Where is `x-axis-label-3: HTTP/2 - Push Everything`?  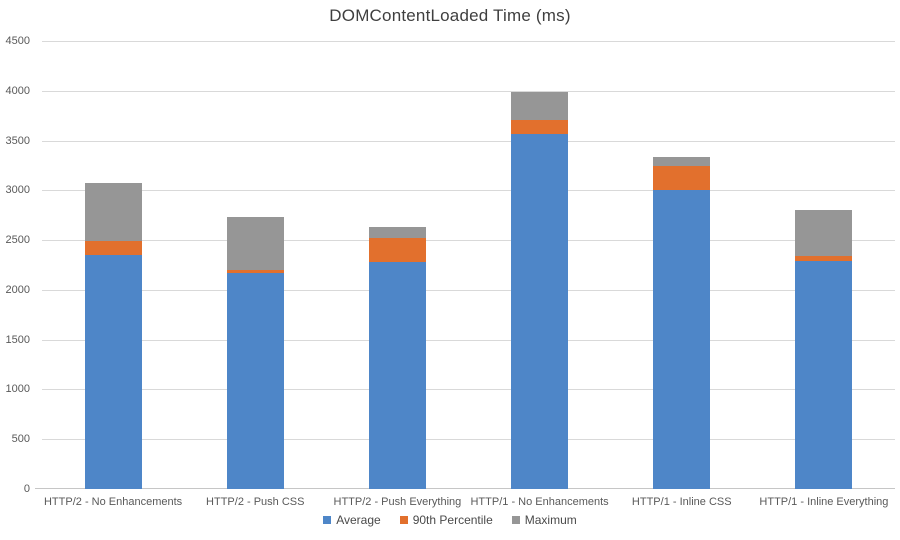
x-axis-label-3: HTTP/2 - Push Everything is located at coordinates (397, 502).